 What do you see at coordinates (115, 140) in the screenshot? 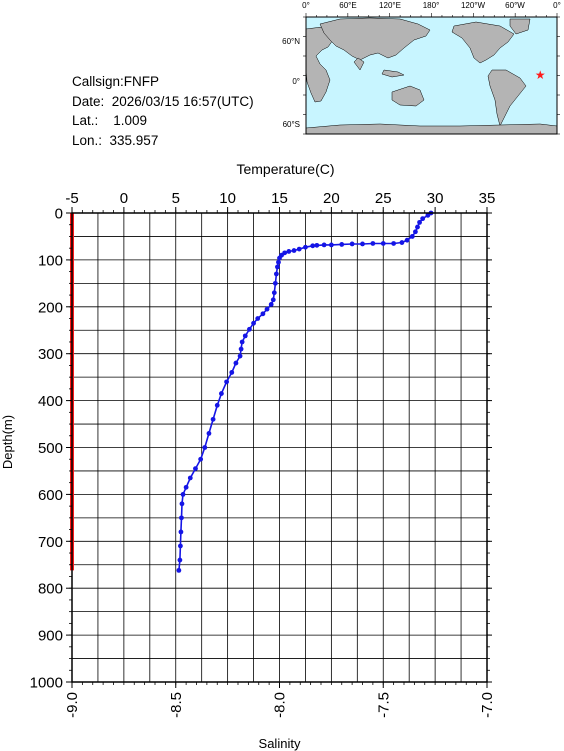
I see `longitude-label: Lon.: 335.957` at bounding box center [115, 140].